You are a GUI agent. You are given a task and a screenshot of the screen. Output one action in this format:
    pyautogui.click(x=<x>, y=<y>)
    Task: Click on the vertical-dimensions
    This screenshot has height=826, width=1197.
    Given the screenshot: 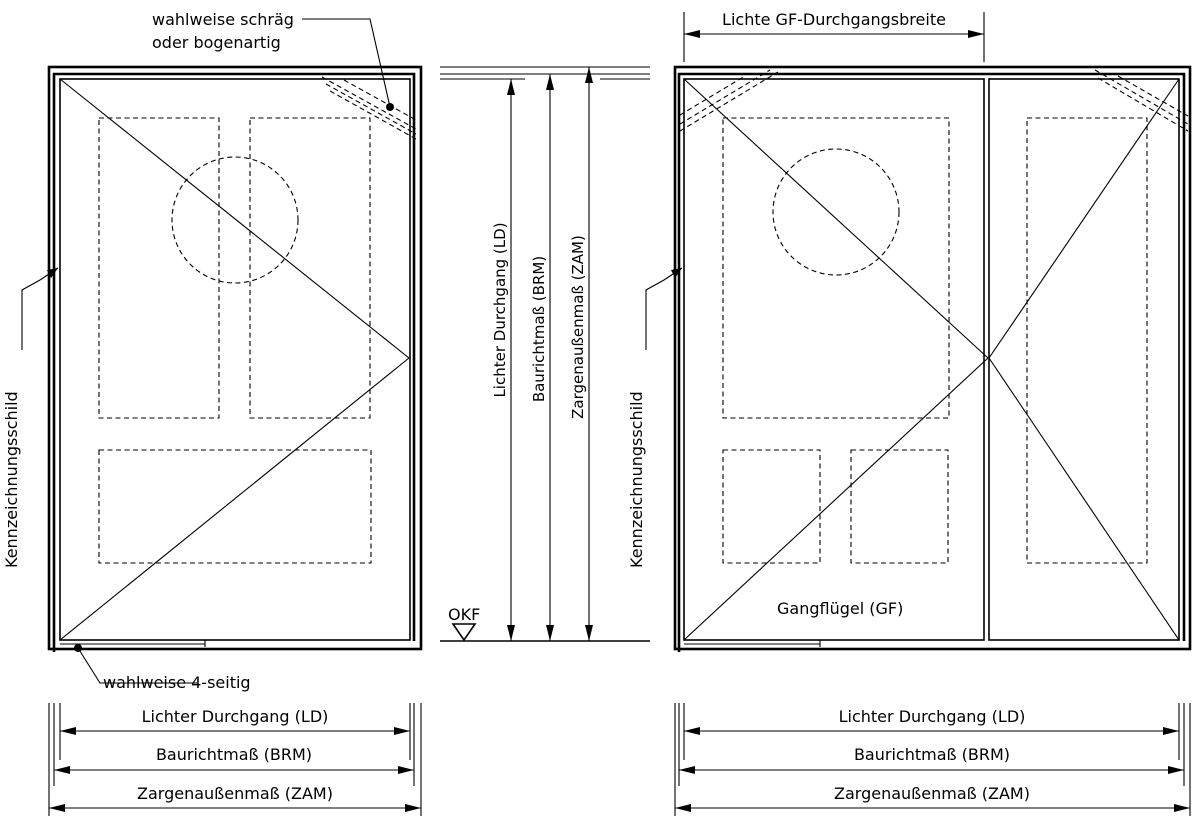 What is the action you would take?
    pyautogui.click(x=545, y=354)
    